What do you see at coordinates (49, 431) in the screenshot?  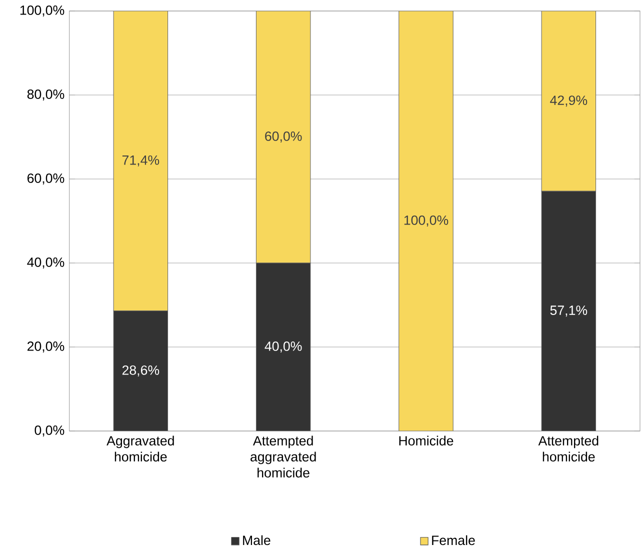 I see `y-tick-label: 0,0%` at bounding box center [49, 431].